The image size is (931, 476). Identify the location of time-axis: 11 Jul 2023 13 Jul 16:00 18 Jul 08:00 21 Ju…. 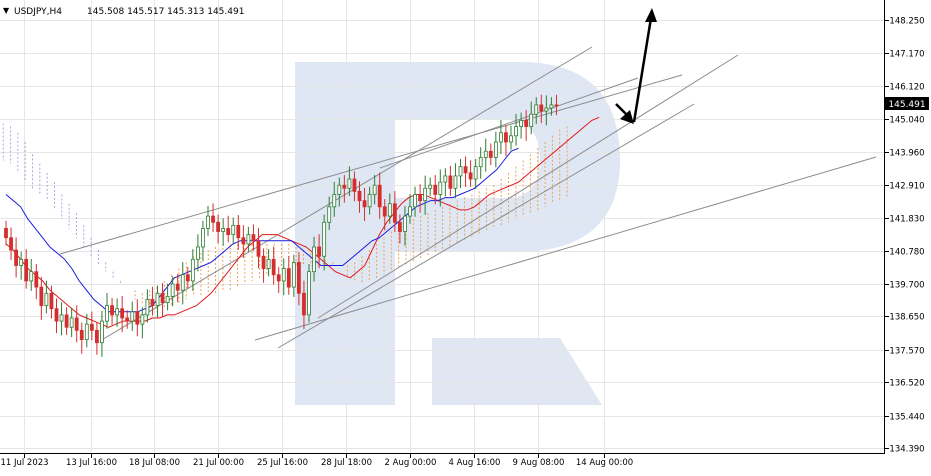
(316, 461).